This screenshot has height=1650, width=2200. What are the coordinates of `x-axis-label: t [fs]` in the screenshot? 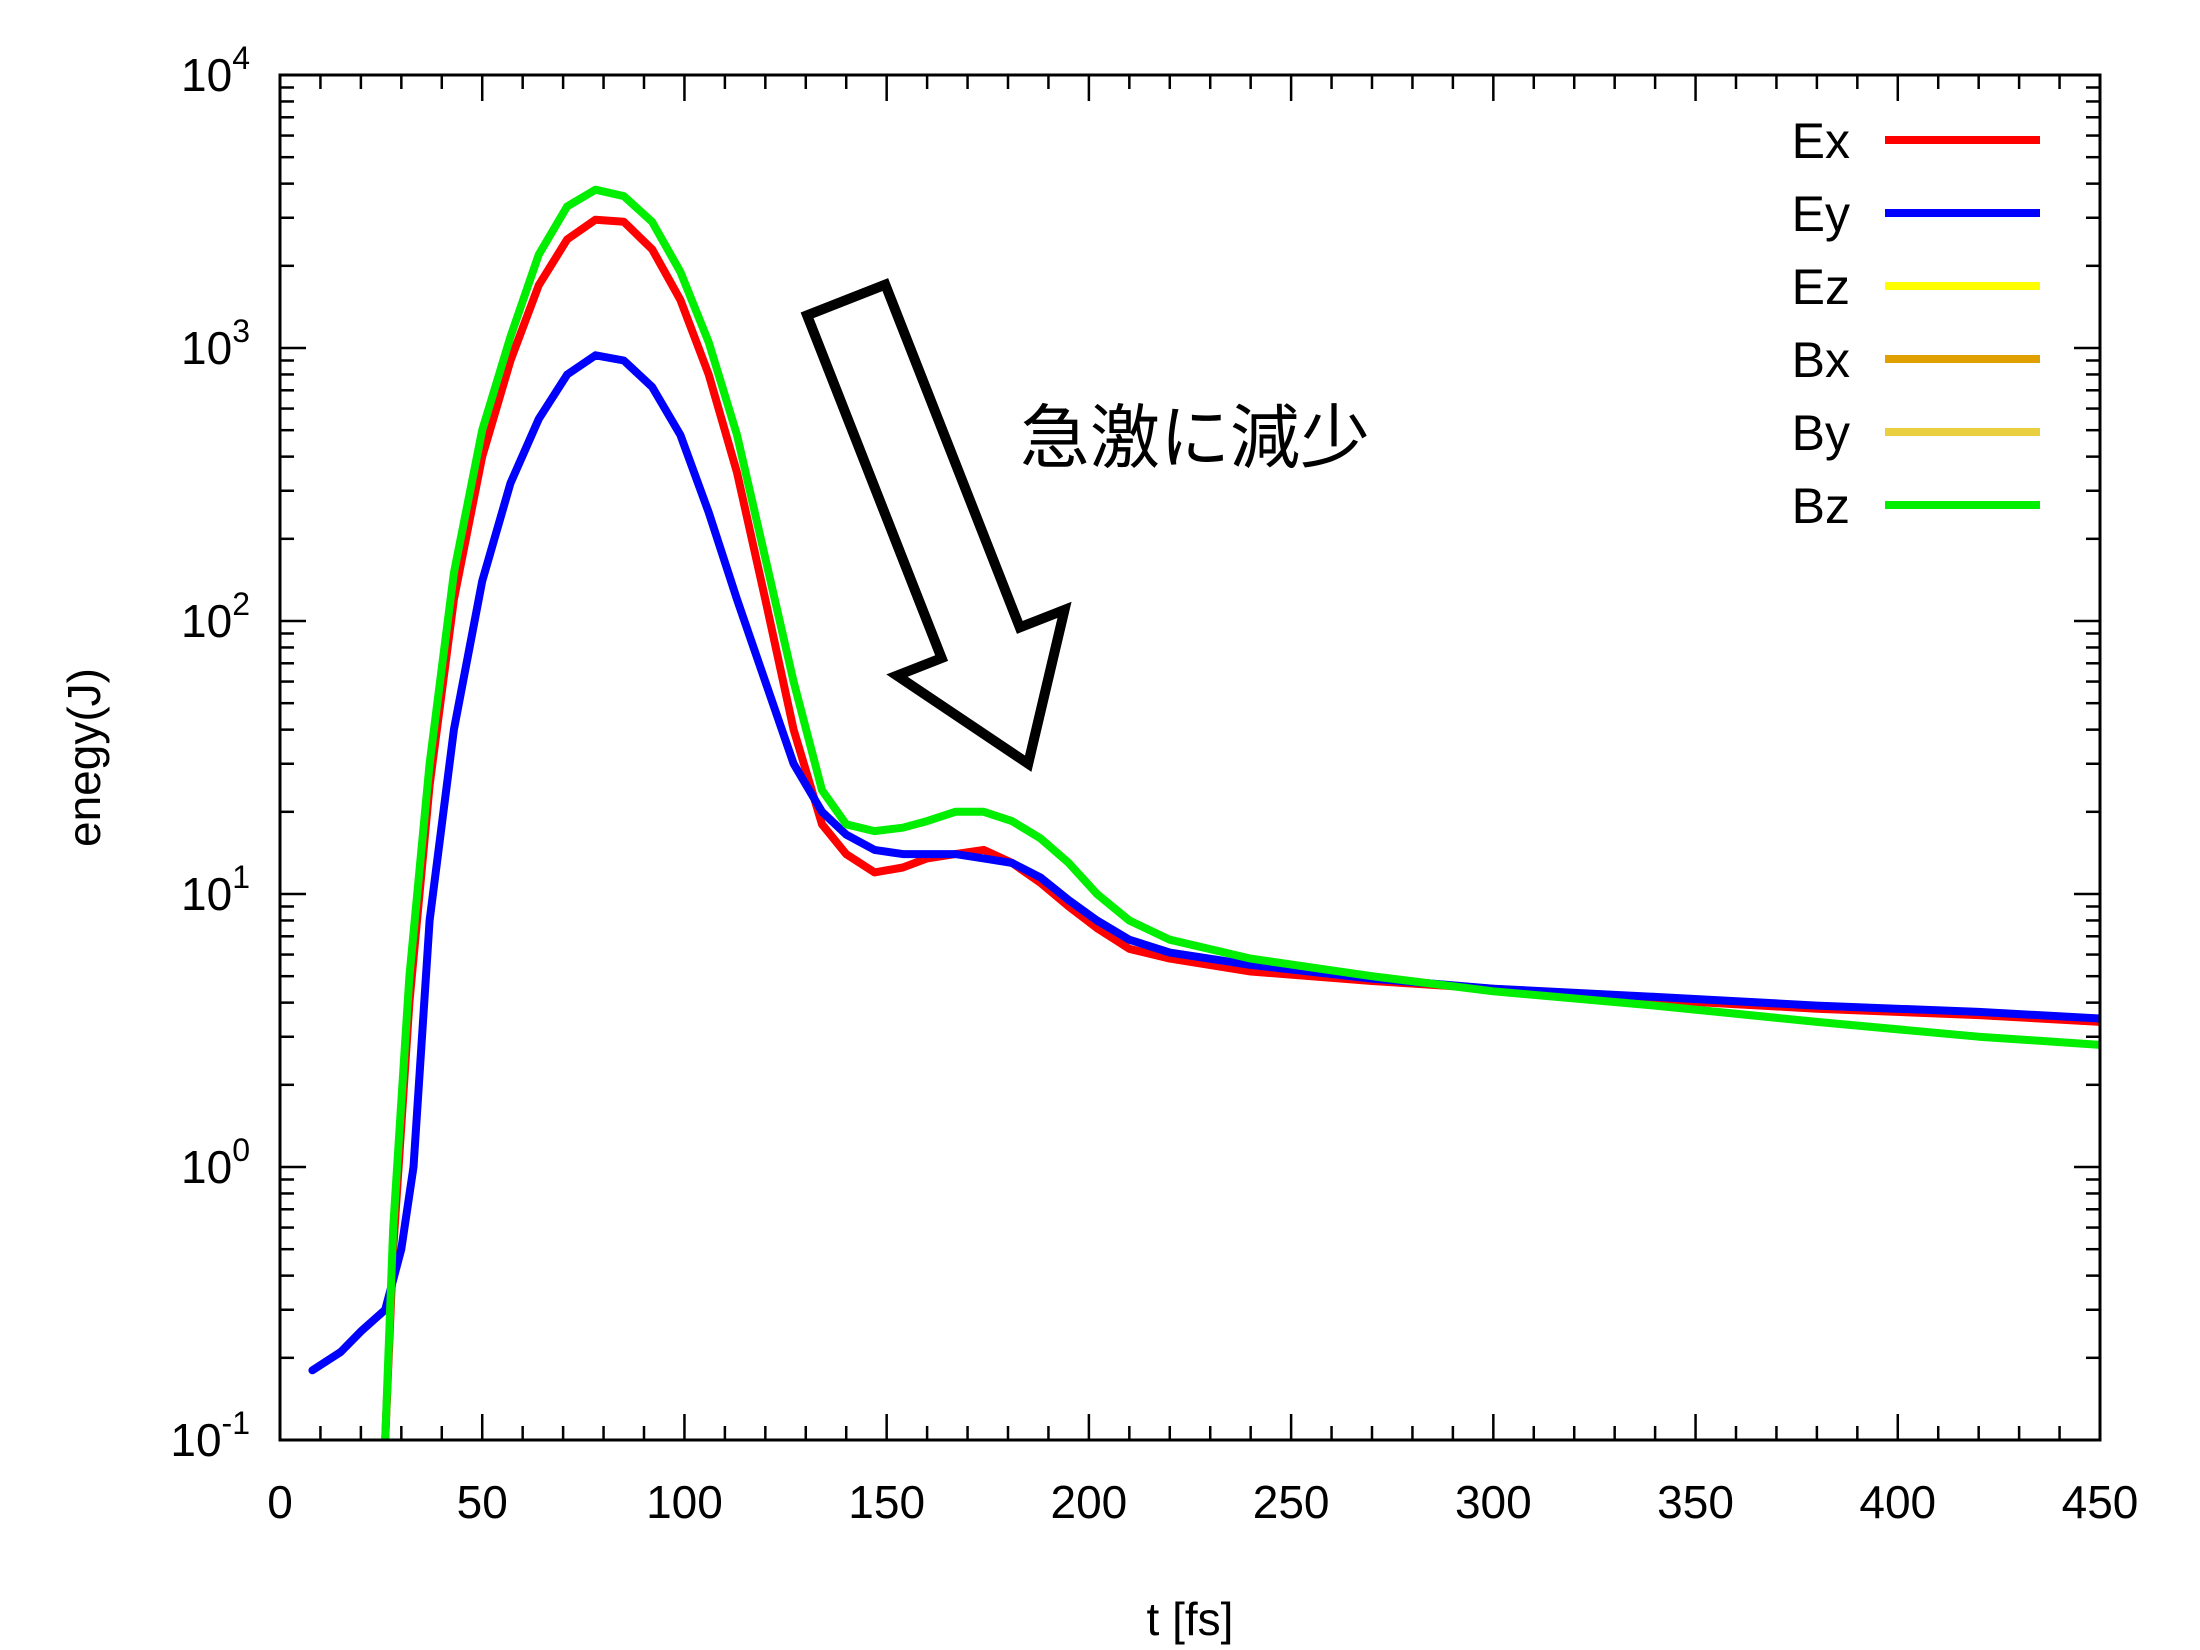 It's located at (1190, 1619).